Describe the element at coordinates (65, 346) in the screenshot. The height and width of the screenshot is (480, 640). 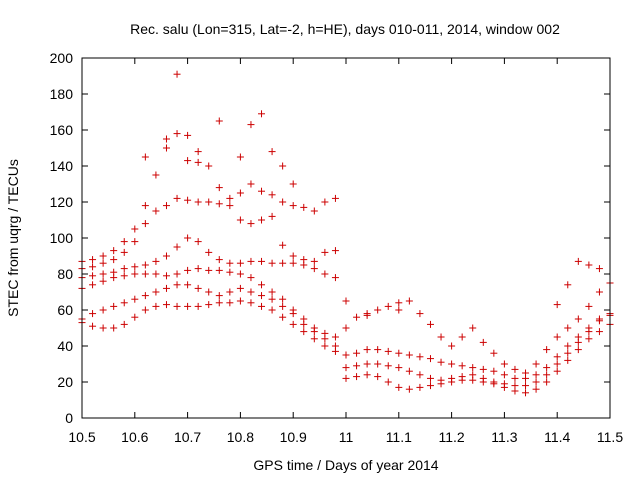
I see `y-tick-label: 40` at that location.